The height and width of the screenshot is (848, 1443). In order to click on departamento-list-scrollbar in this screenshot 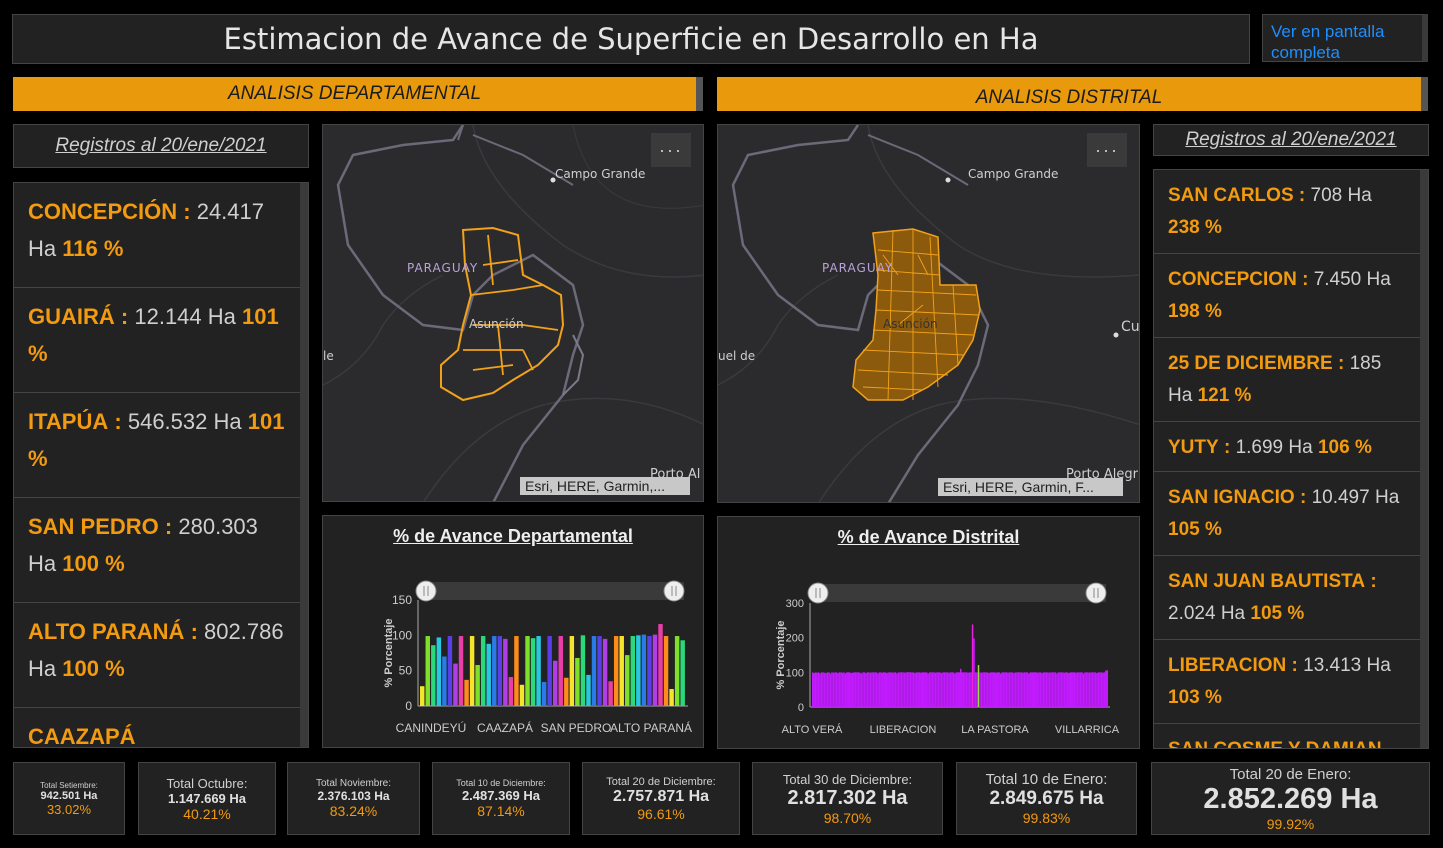, I will do `click(304, 465)`.